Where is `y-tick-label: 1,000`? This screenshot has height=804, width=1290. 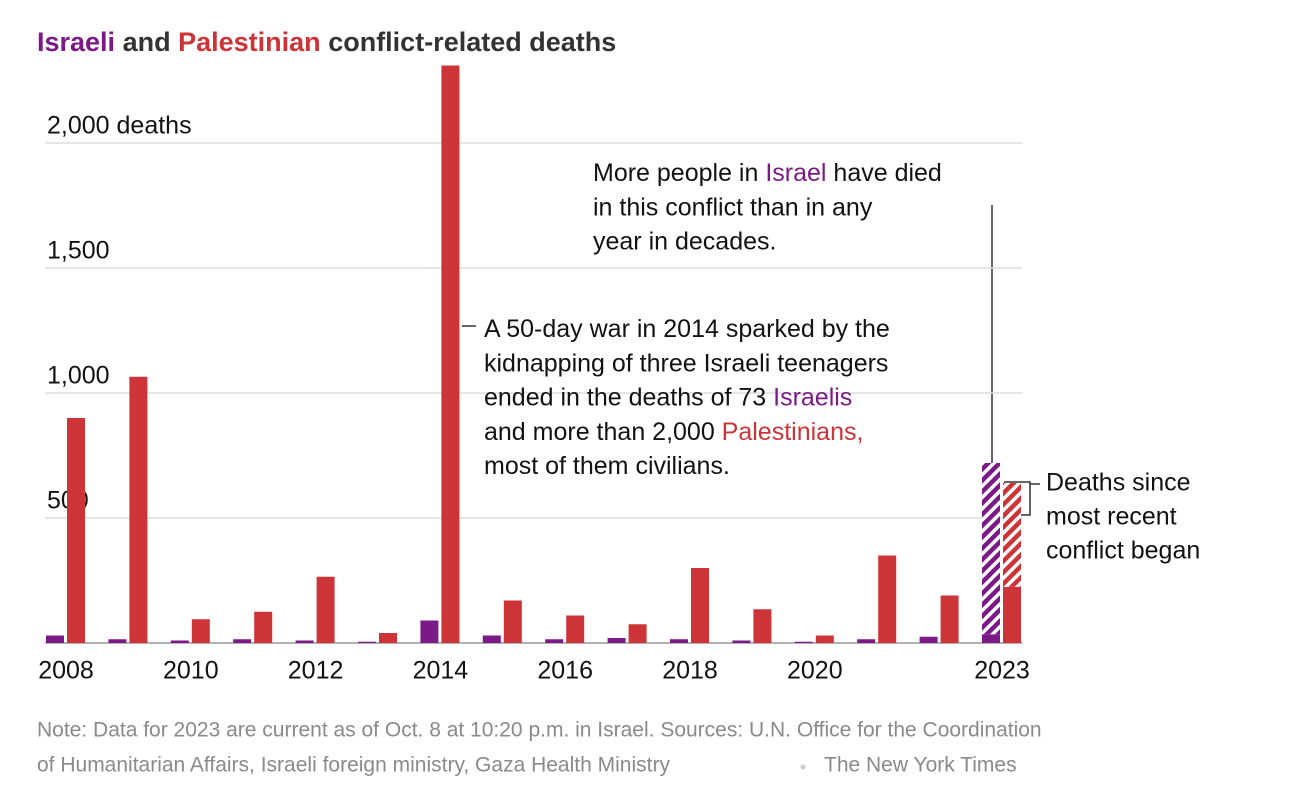 y-tick-label: 1,000 is located at coordinates (78, 376).